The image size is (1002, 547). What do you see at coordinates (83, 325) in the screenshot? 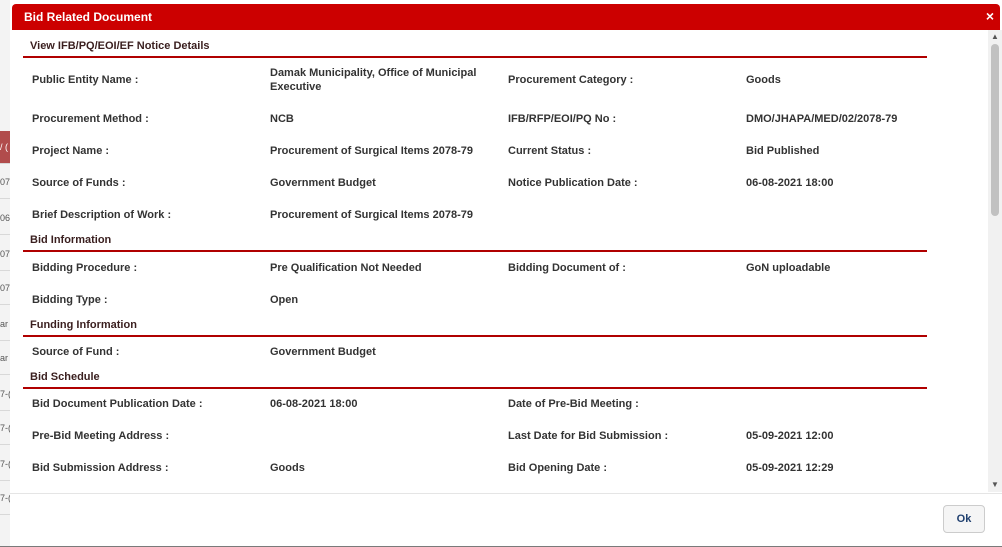
I see `section-heading: Funding Information` at bounding box center [83, 325].